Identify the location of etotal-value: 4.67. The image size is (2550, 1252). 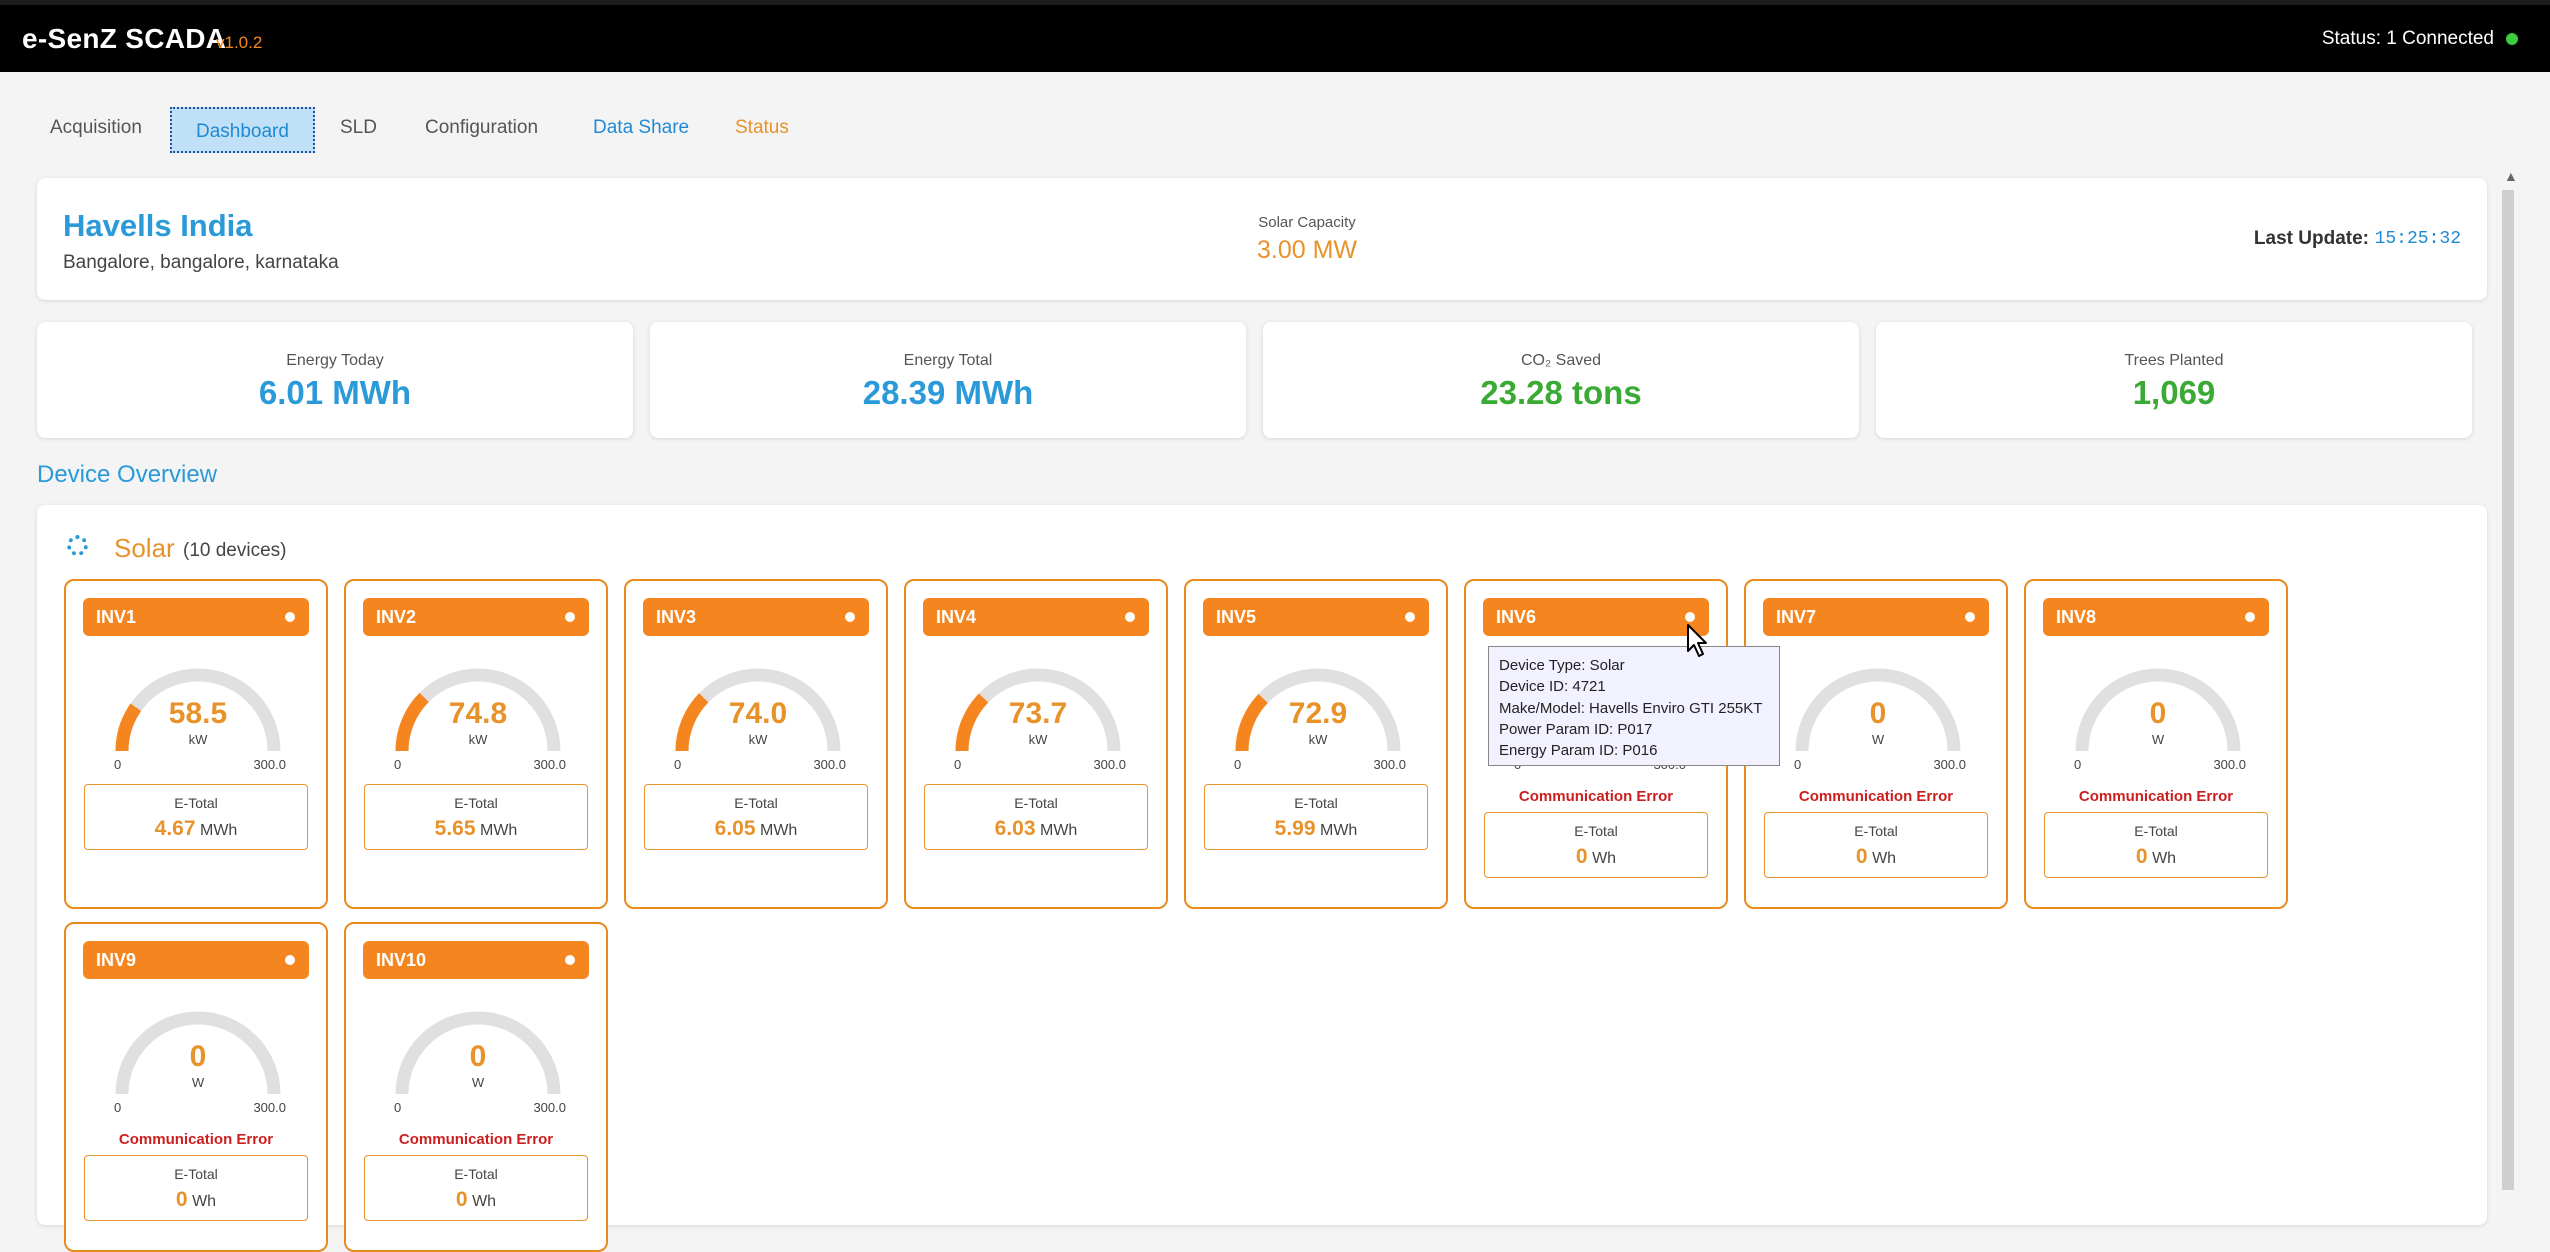
(175, 828).